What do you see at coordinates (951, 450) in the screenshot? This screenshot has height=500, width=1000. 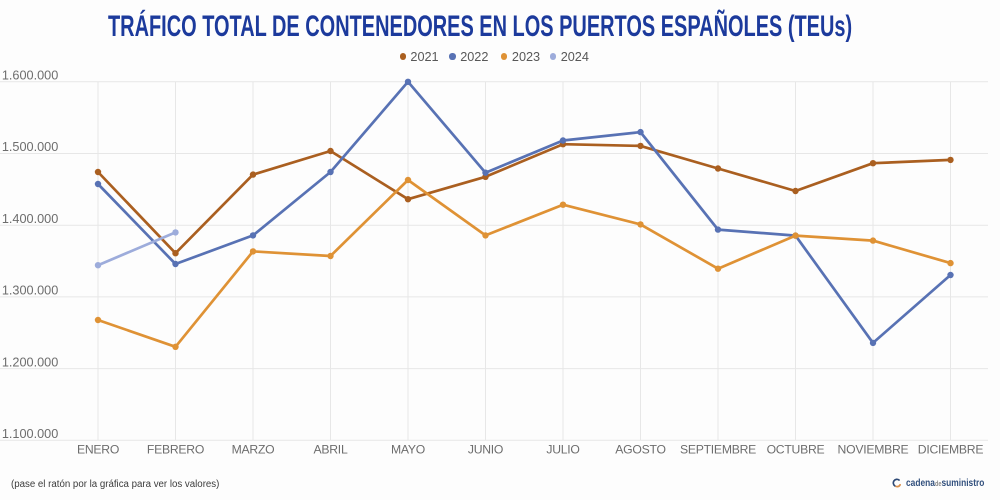 I see `svg-text: DICIEMBRE` at bounding box center [951, 450].